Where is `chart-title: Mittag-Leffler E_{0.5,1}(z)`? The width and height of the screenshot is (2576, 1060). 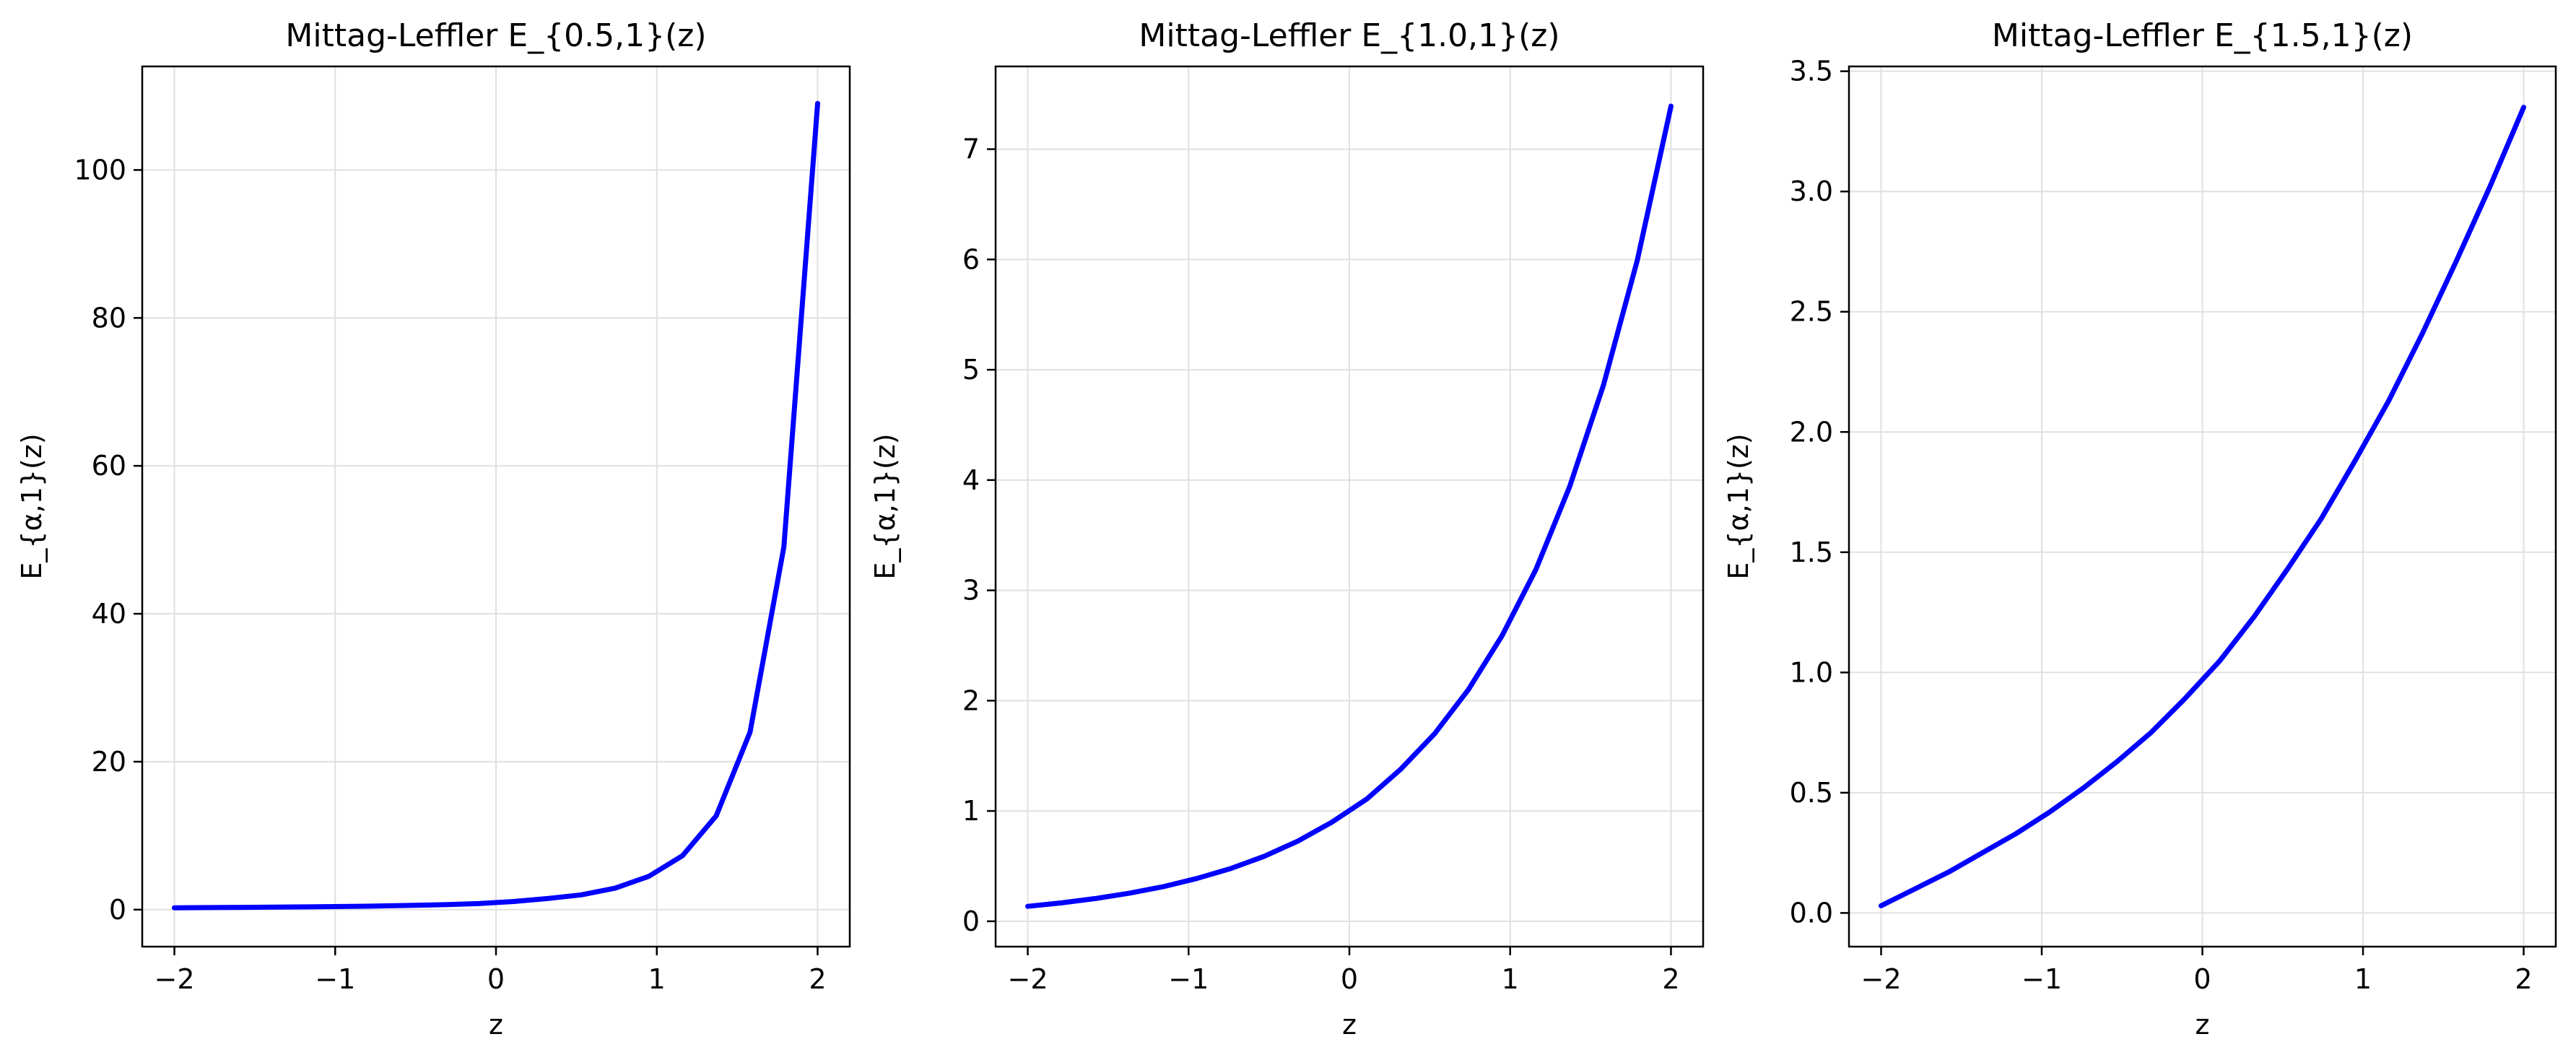
chart-title: Mittag-Leffler E_{0.5,1}(z) is located at coordinates (495, 35).